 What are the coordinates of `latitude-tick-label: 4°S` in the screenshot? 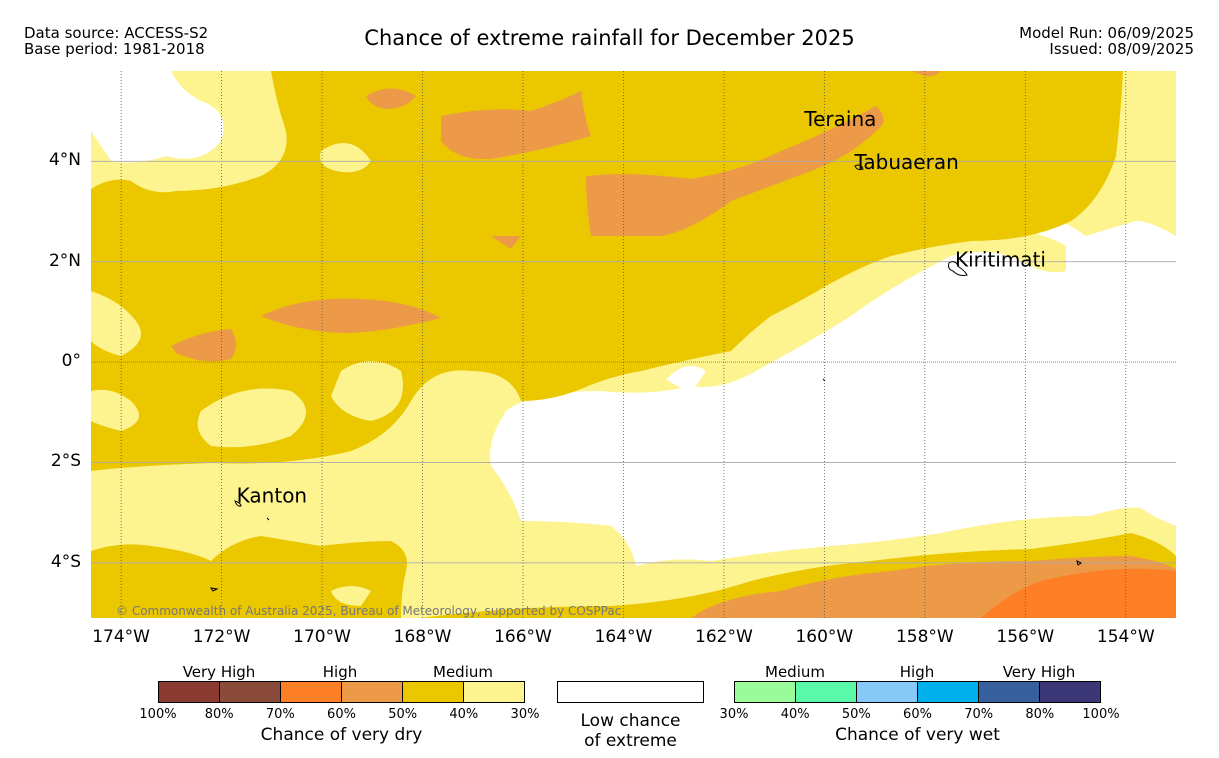 It's located at (65, 561).